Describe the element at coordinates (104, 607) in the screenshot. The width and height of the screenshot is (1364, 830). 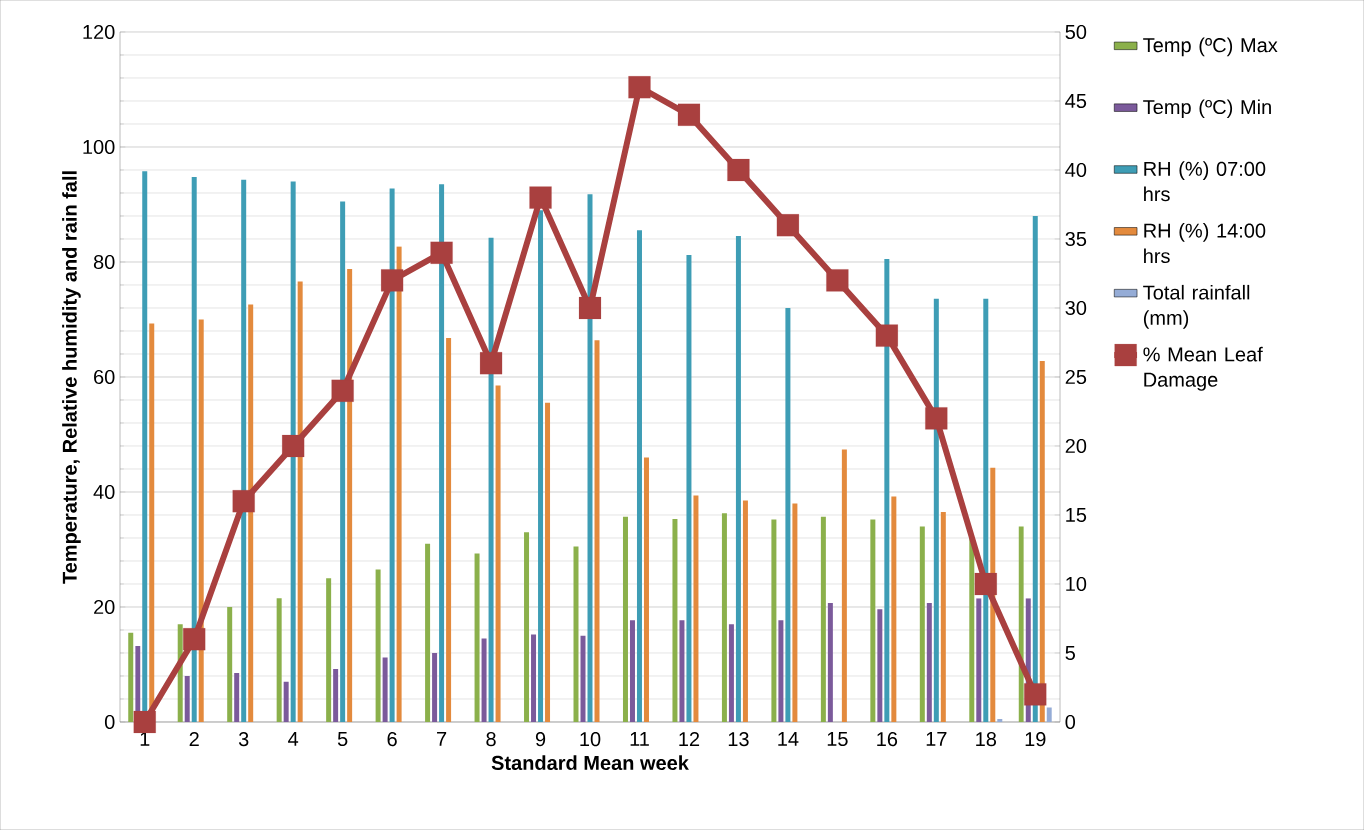
I see `y-tick-label: 20` at that location.